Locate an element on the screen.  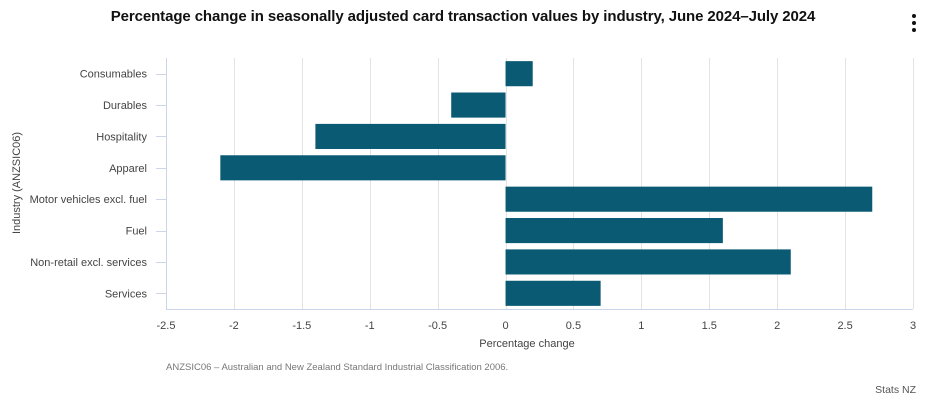
bar-motor-vehicles-excl-fuel is located at coordinates (689, 199).